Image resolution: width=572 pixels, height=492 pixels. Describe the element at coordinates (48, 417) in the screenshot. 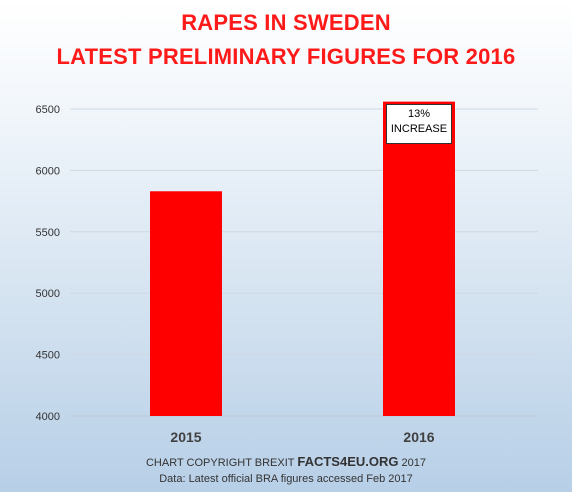

I see `y-tick-label: 4000` at that location.